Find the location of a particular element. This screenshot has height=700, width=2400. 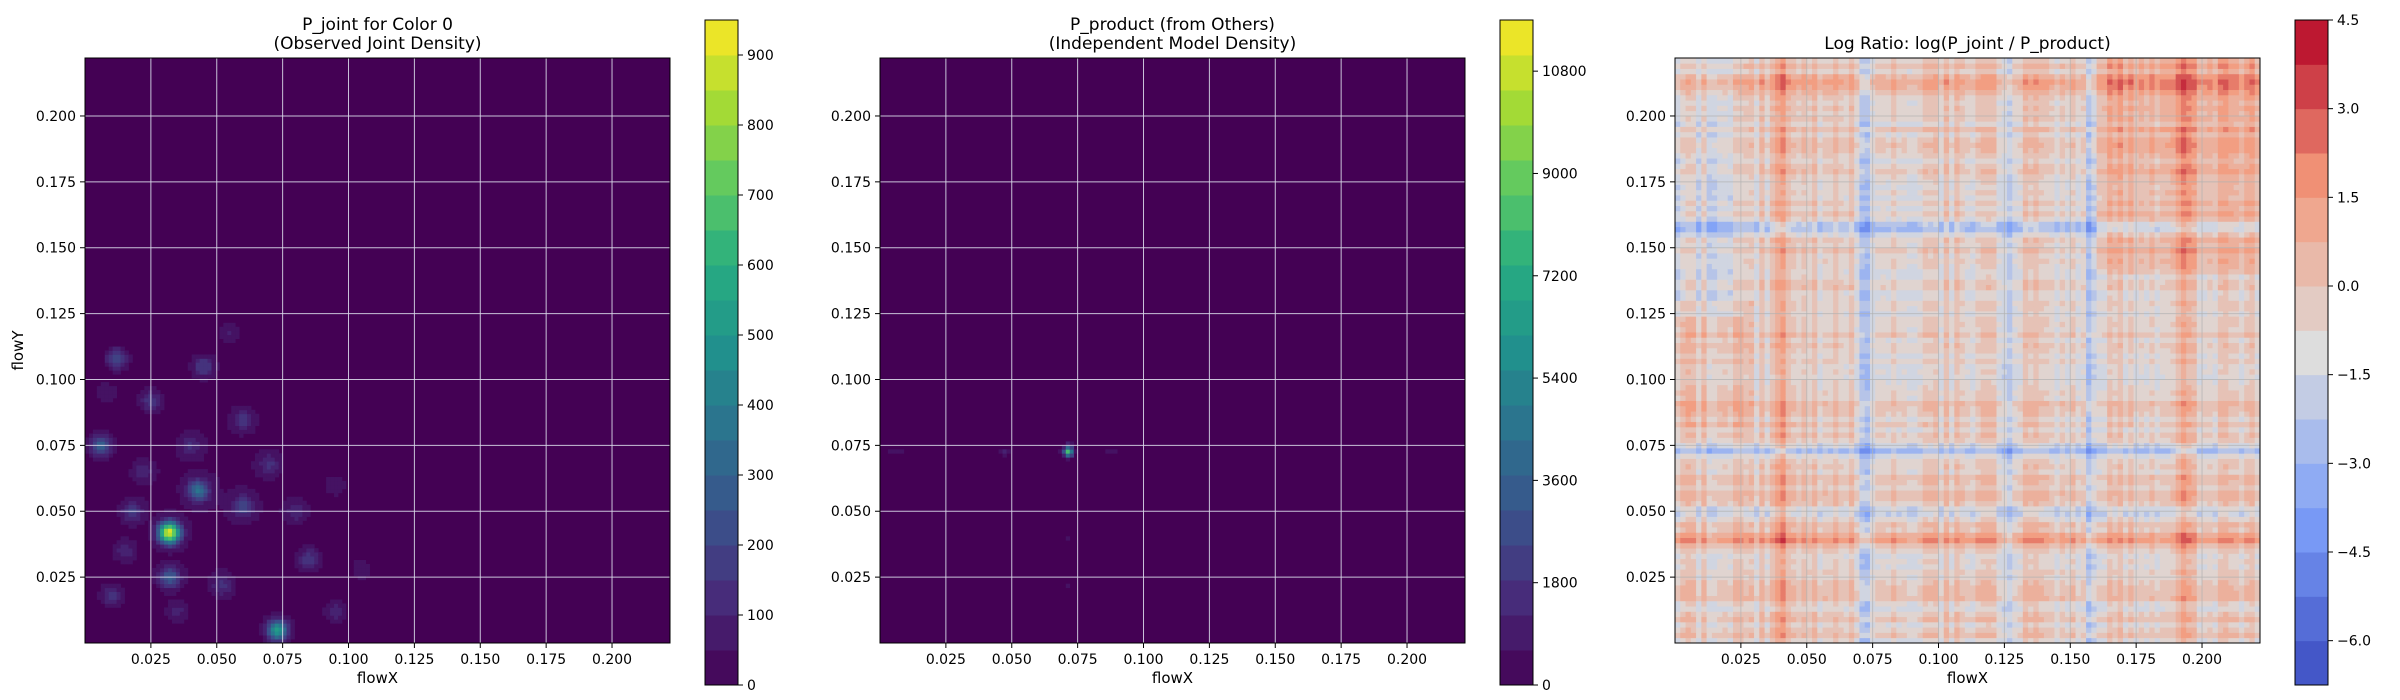

y-tick-label: 0.200 is located at coordinates (851, 117).